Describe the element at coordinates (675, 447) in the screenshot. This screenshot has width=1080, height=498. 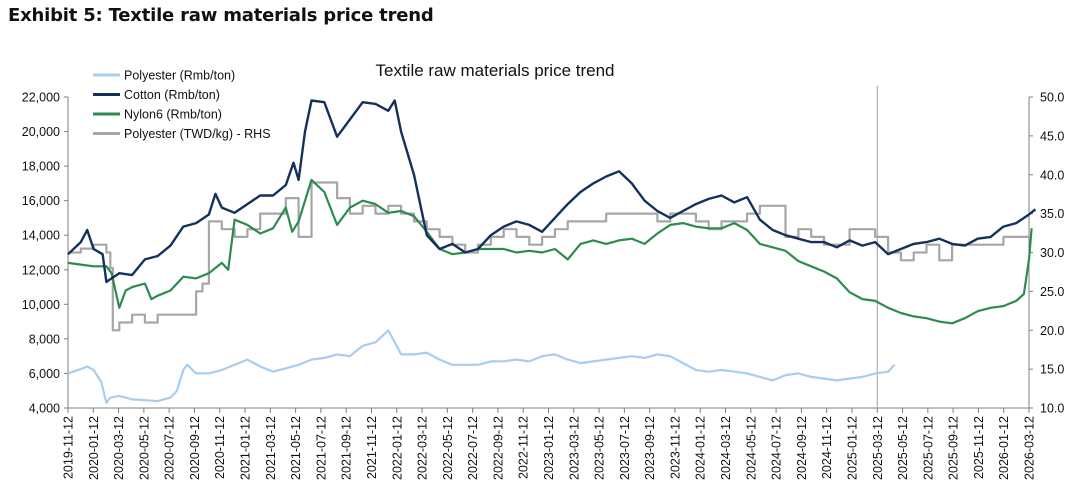
I see `x-tick-label: 2023-11-12` at that location.